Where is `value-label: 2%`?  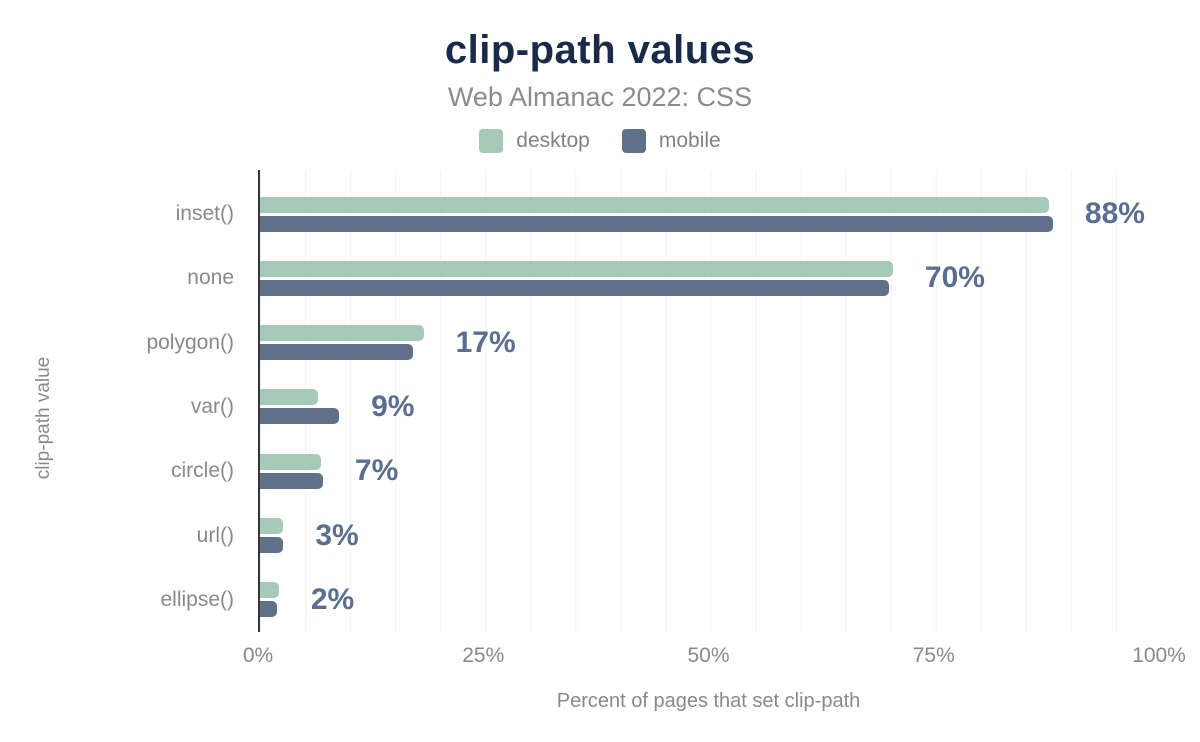
value-label: 2% is located at coordinates (332, 599).